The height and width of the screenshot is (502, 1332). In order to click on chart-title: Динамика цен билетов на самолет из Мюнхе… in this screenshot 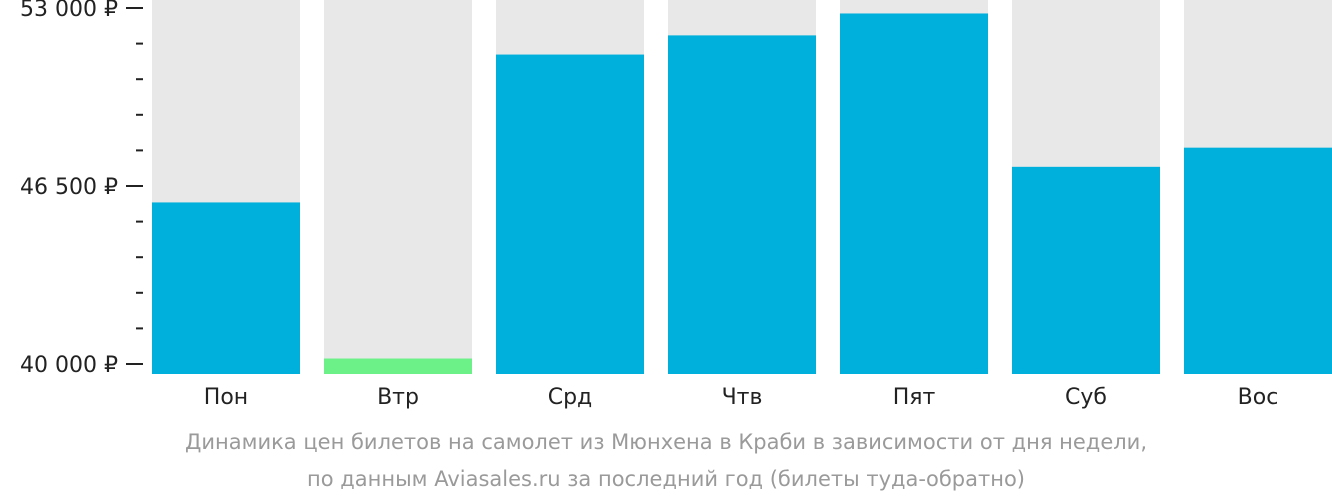, I will do `click(665, 442)`.